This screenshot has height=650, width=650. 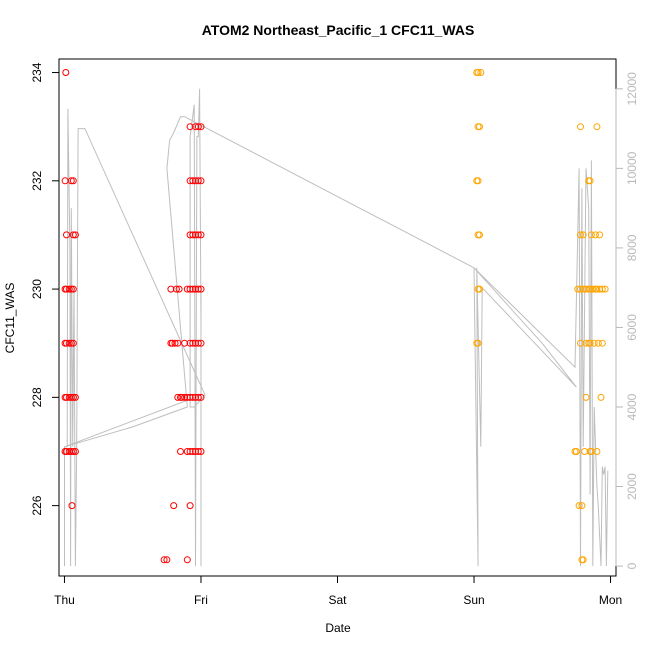 What do you see at coordinates (338, 30) in the screenshot?
I see `chart-title: ATOM2 Northeast_Pacific_1 CFC11_WAS` at bounding box center [338, 30].